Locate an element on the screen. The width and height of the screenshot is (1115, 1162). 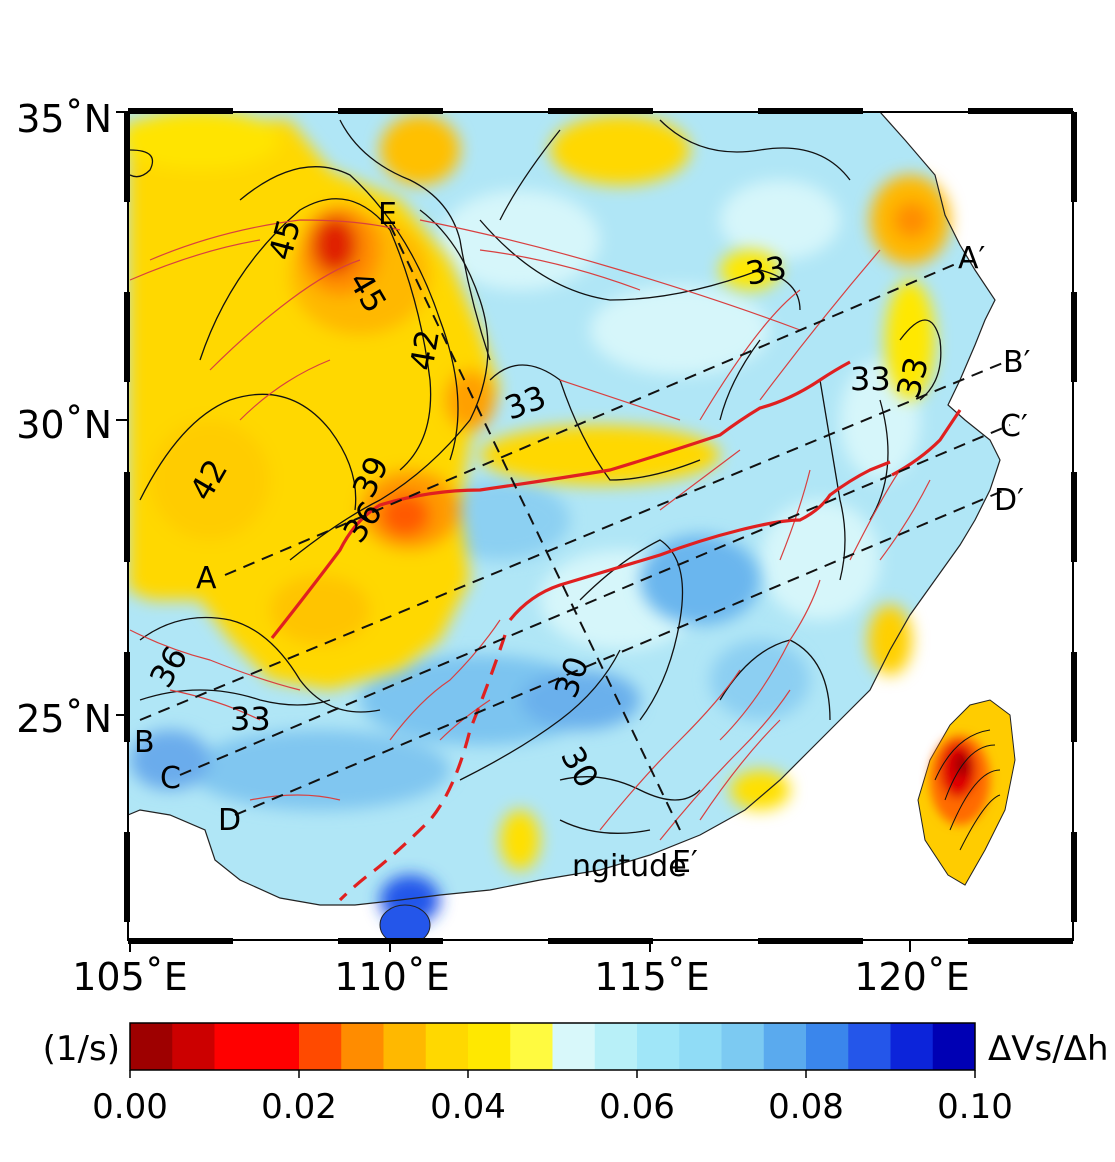
colorbar-tick: 0.04 is located at coordinates (468, 1107).